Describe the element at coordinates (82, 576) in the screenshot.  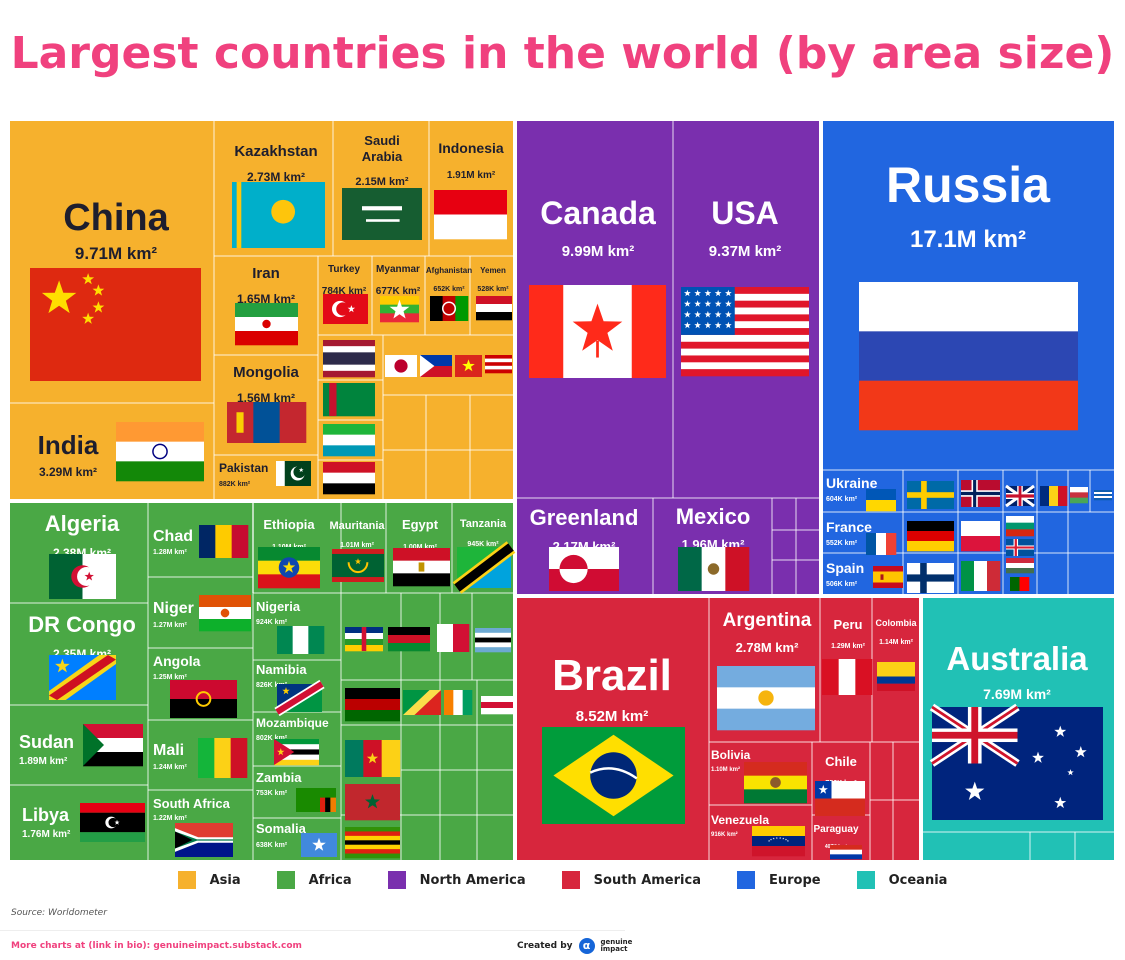
I see `algeria-flag-icon` at that location.